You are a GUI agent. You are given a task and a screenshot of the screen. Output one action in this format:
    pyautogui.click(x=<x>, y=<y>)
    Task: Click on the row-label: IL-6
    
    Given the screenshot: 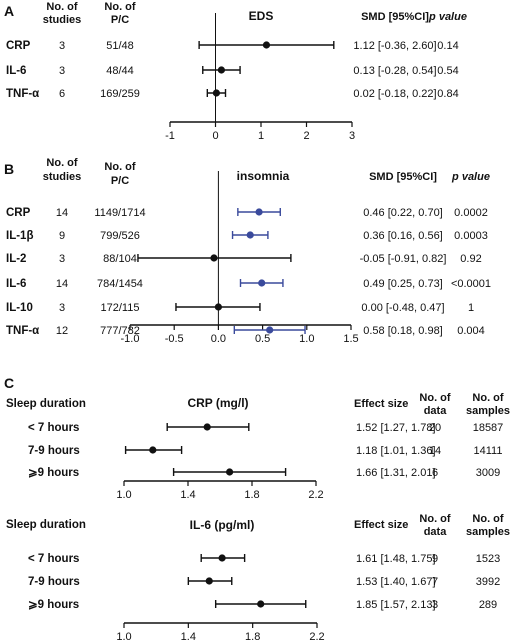 What is the action you would take?
    pyautogui.click(x=16, y=71)
    